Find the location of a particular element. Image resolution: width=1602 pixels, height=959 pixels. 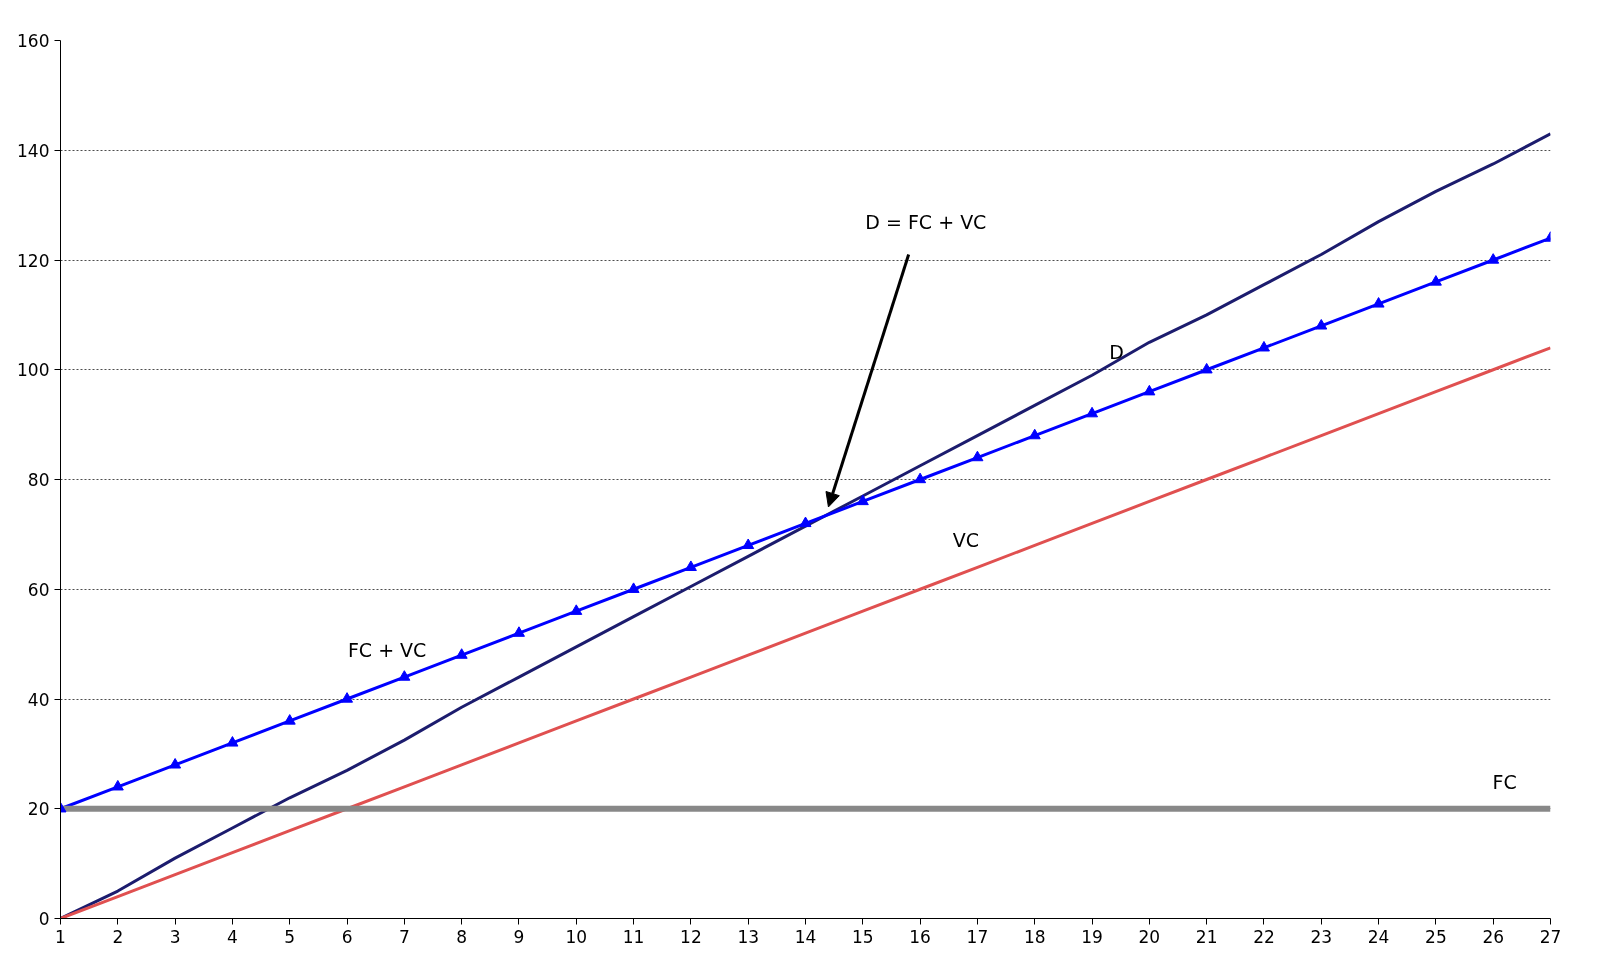

x-tick-label: 23 is located at coordinates (1321, 936).